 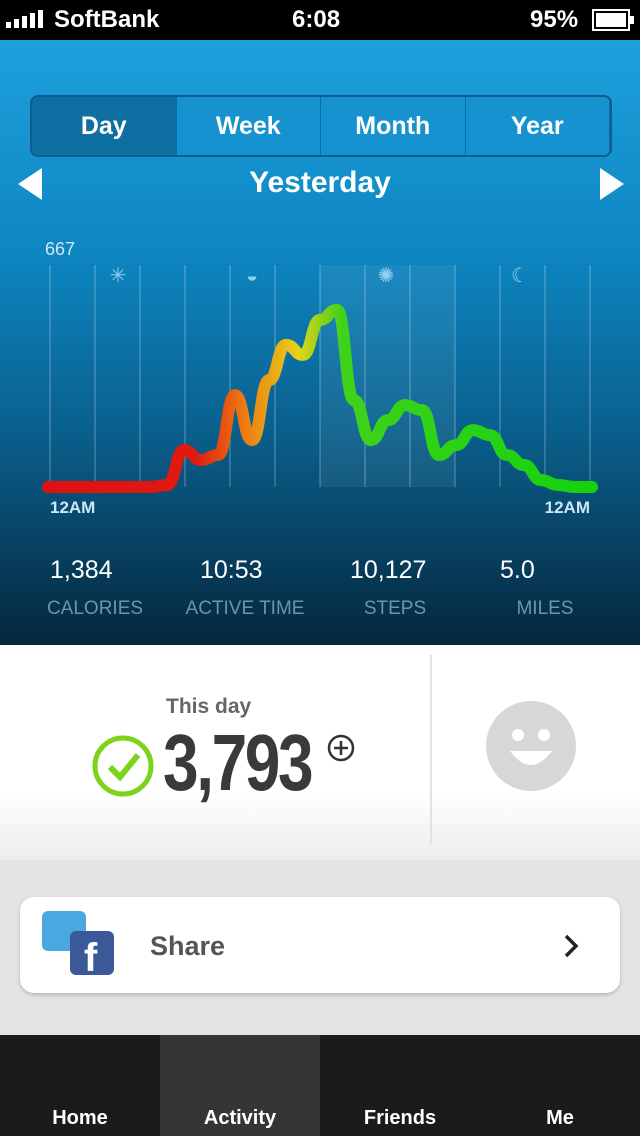 What do you see at coordinates (118, 276) in the screenshot?
I see `time-of-day-icon: ✳` at bounding box center [118, 276].